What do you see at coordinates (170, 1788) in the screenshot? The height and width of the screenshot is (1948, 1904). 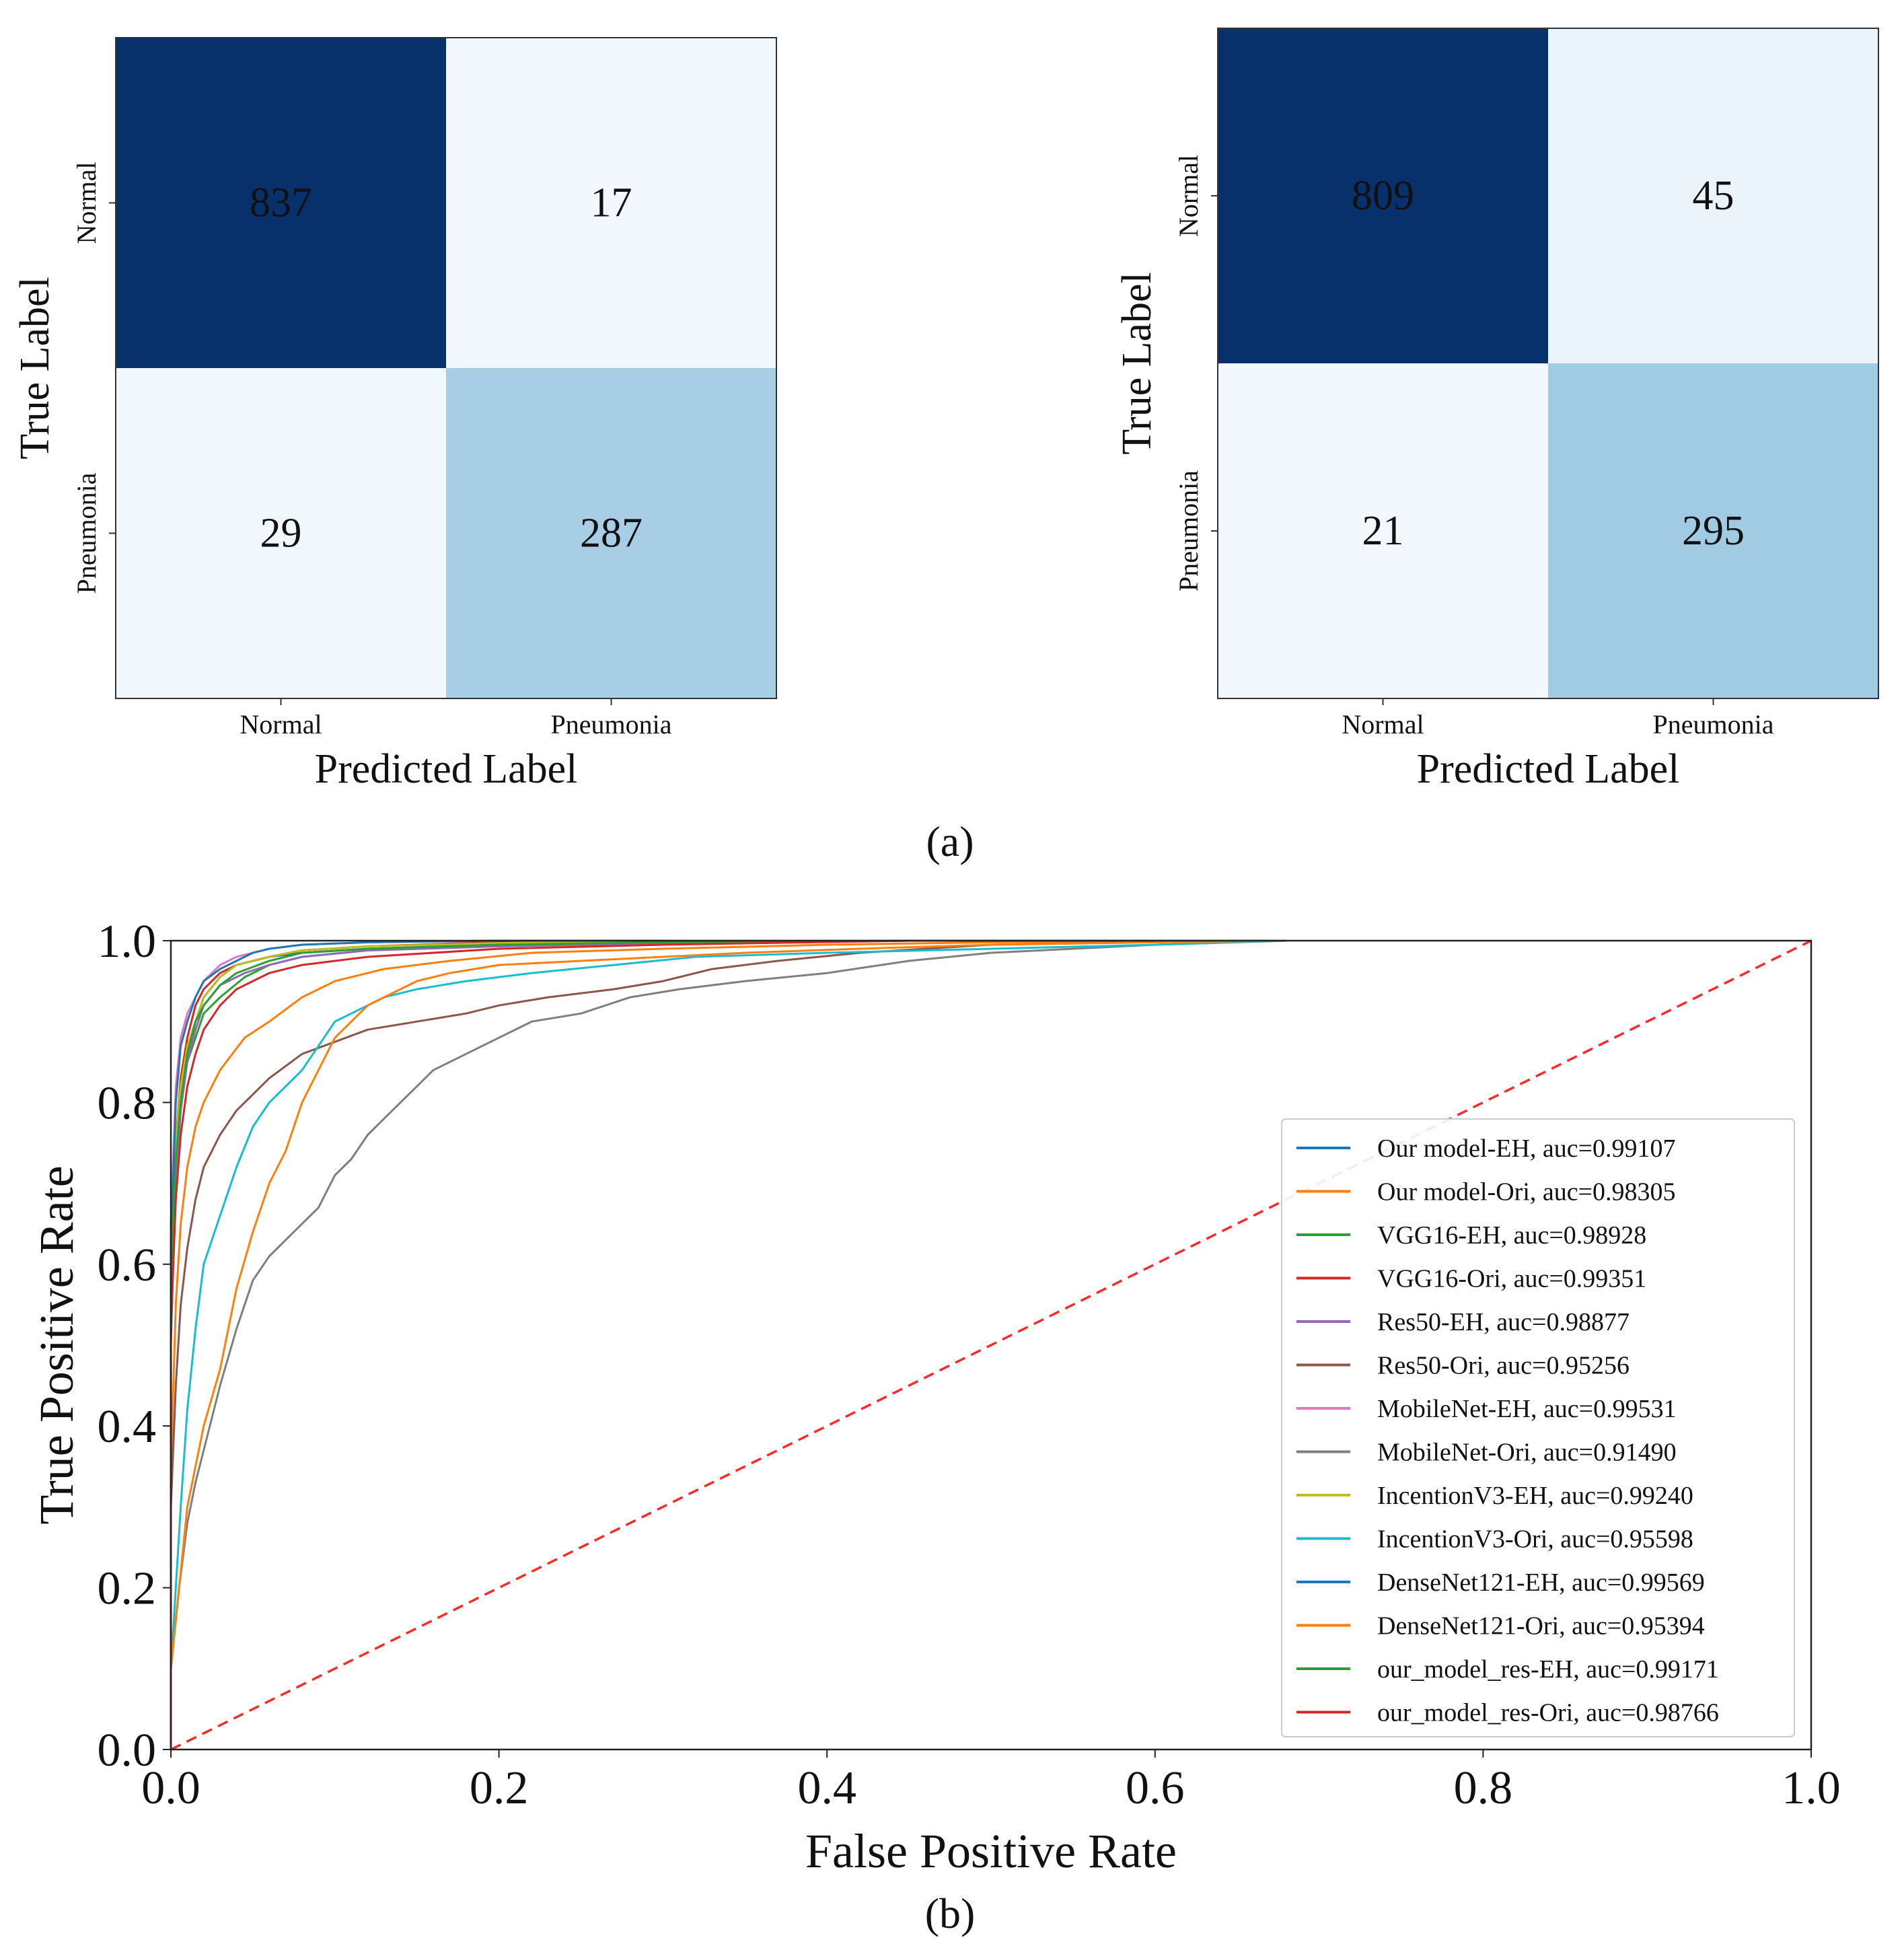 I see `roc-xtick-label: 0.0` at bounding box center [170, 1788].